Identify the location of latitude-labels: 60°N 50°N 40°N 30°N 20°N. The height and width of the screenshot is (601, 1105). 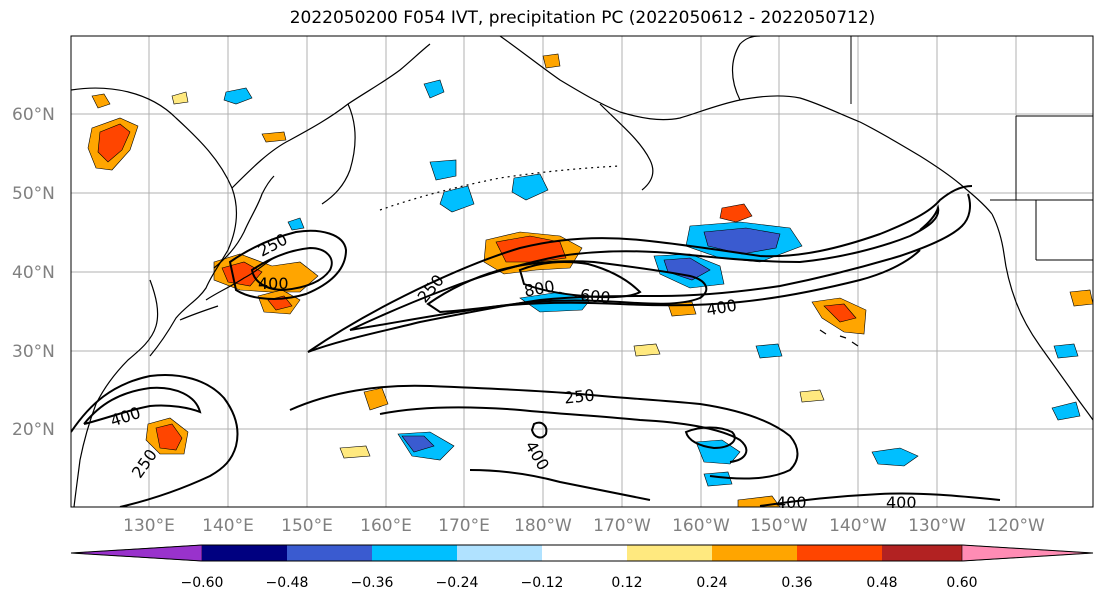
(33, 272).